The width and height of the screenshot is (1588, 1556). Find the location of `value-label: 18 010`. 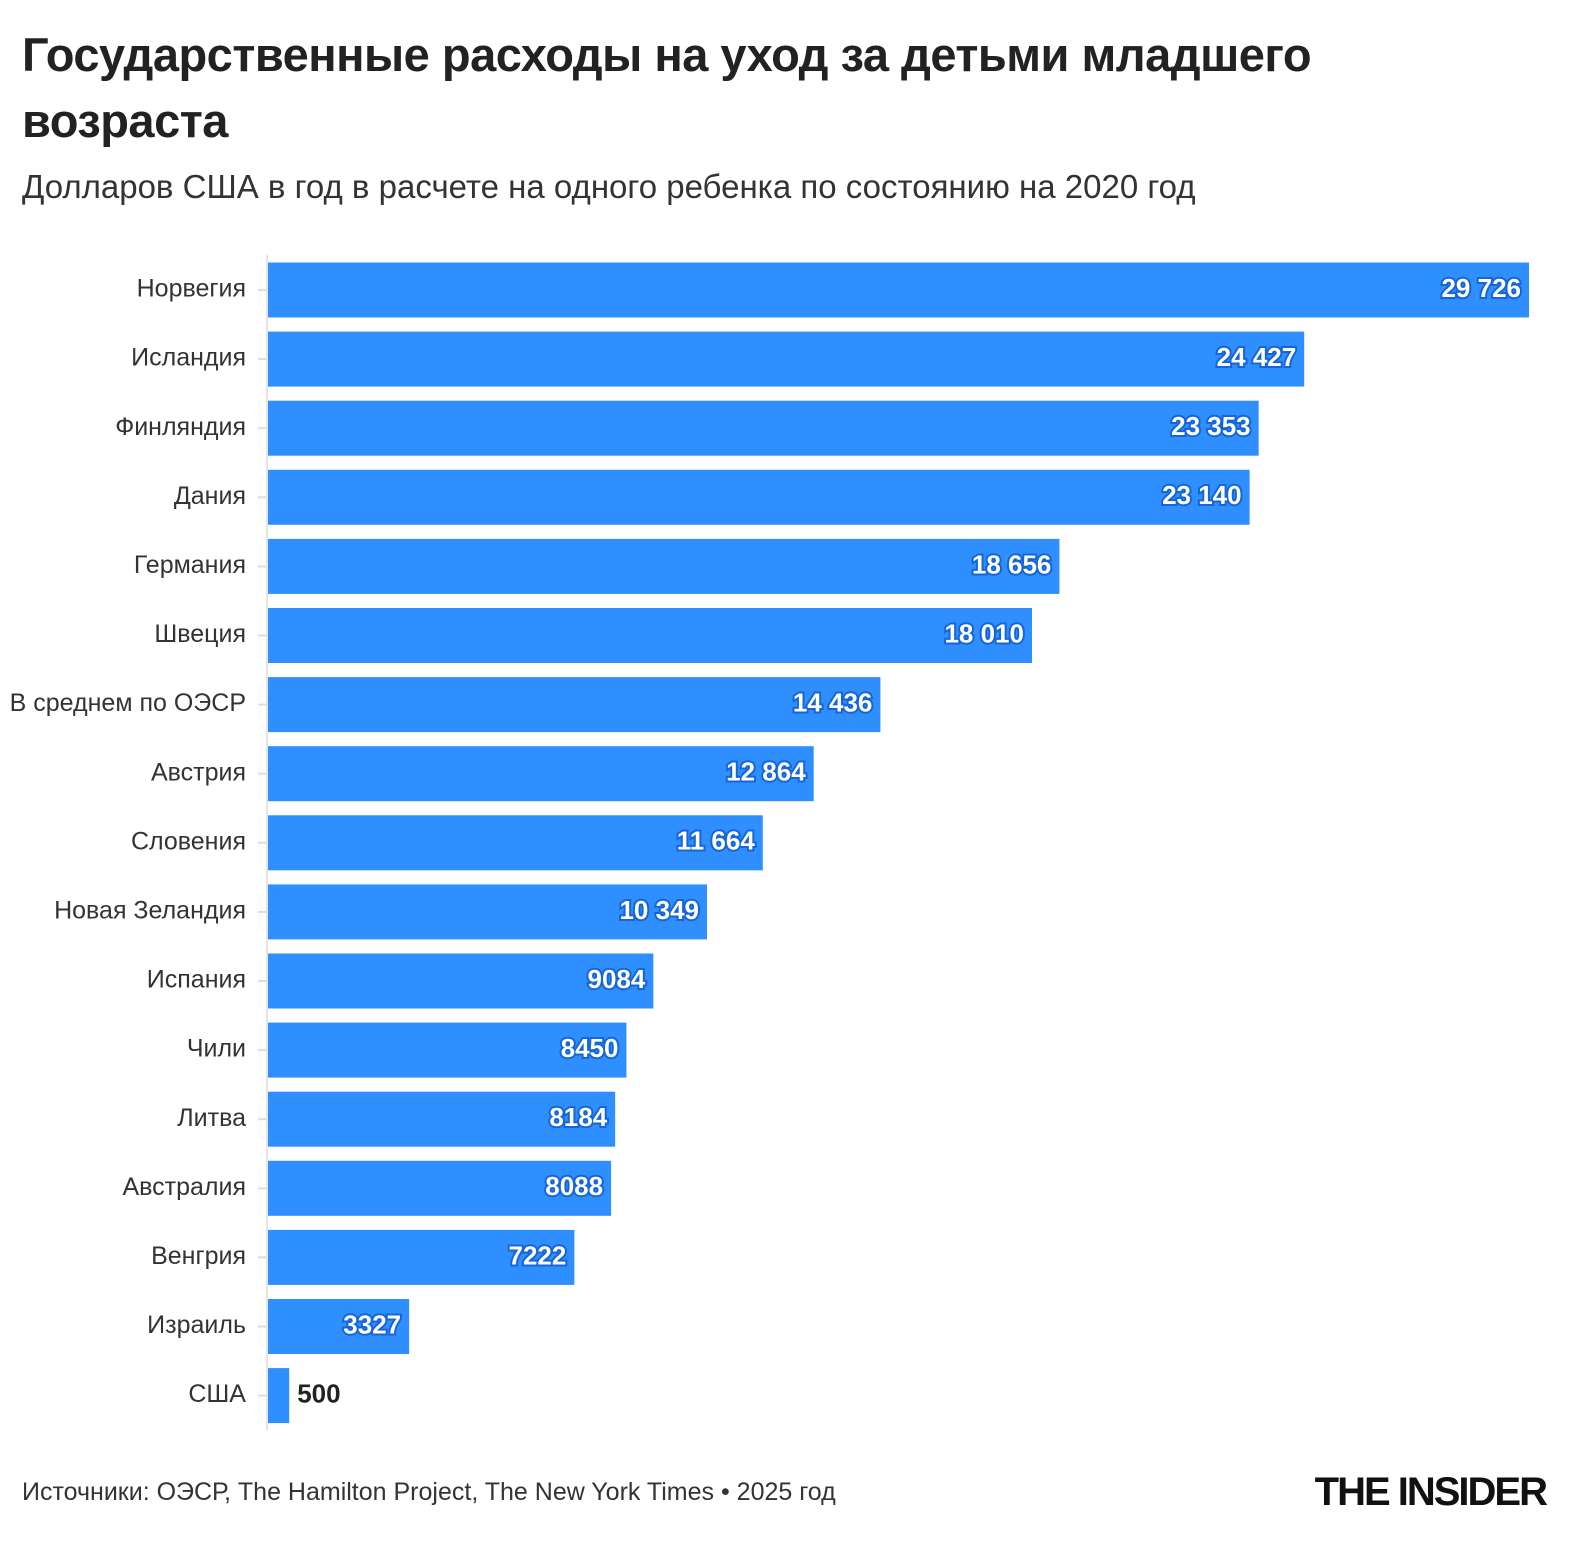

value-label: 18 010 is located at coordinates (984, 633).